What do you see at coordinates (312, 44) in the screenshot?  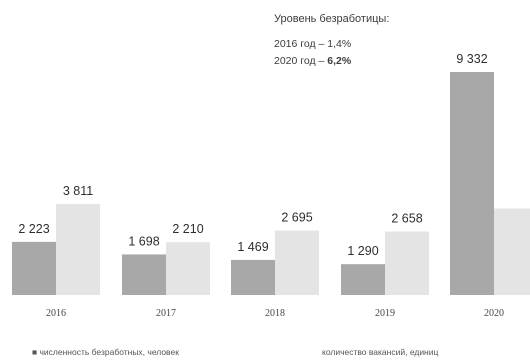 I see `note-line-2016: 2016 год – 1,4%` at bounding box center [312, 44].